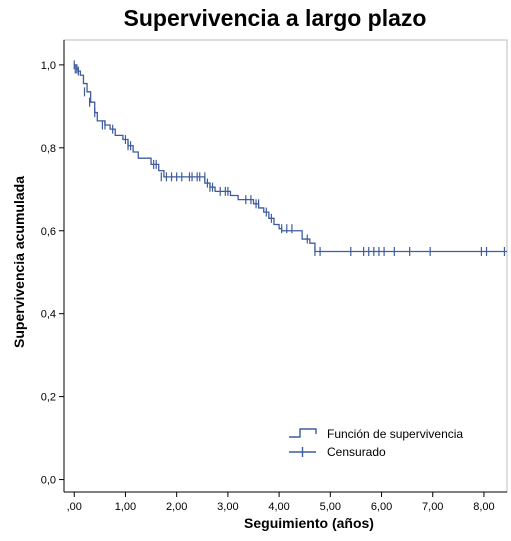 Image resolution: width=511 pixels, height=541 pixels. What do you see at coordinates (53, 266) in the screenshot?
I see `y-axis: 0,0 0,2 0,4 0,6 0,8 1,0` at bounding box center [53, 266].